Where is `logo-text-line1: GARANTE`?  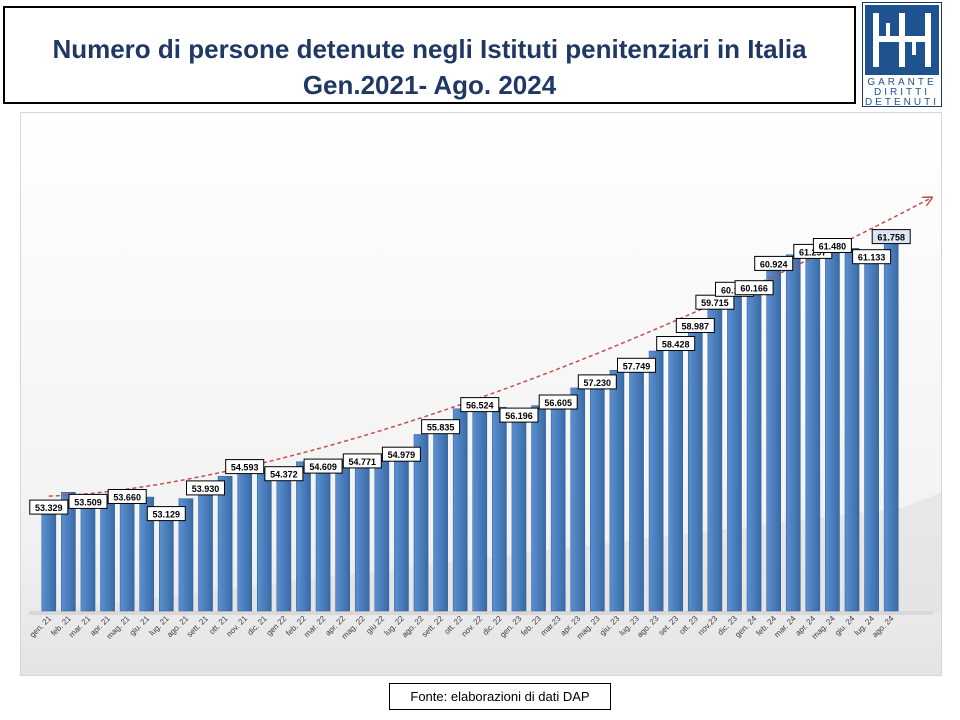 logo-text-line1: GARANTE is located at coordinates (902, 82).